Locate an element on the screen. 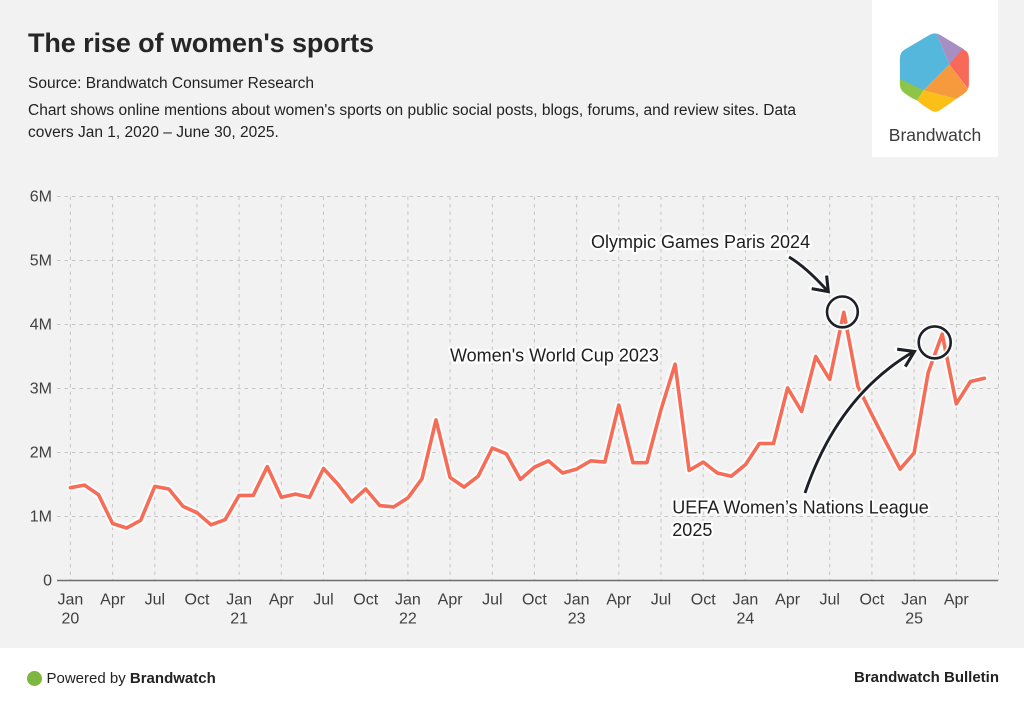 The height and width of the screenshot is (703, 1024). svg-text: 20 is located at coordinates (71, 619).